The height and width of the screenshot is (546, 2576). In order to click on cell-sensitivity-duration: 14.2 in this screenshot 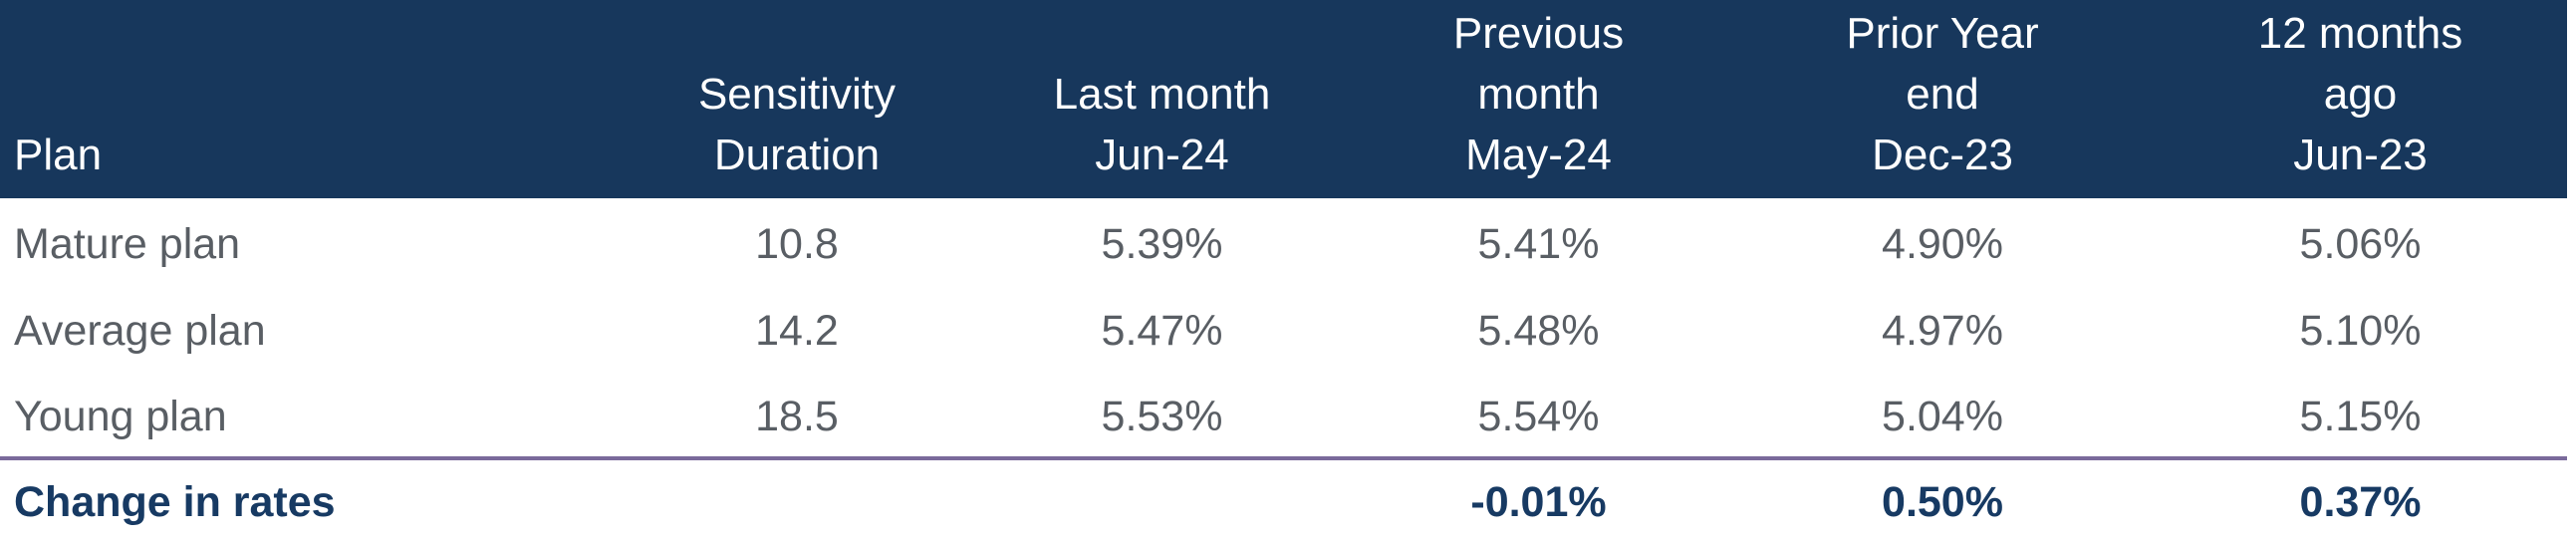, I will do `click(797, 331)`.